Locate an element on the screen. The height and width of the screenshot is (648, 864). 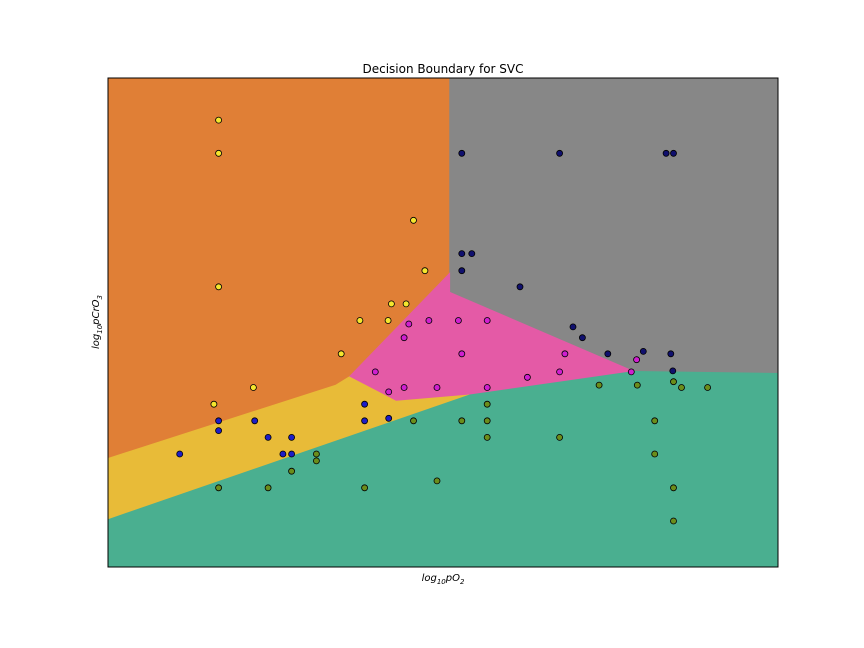
chart-title: Decision Boundary for SVC is located at coordinates (442, 69).